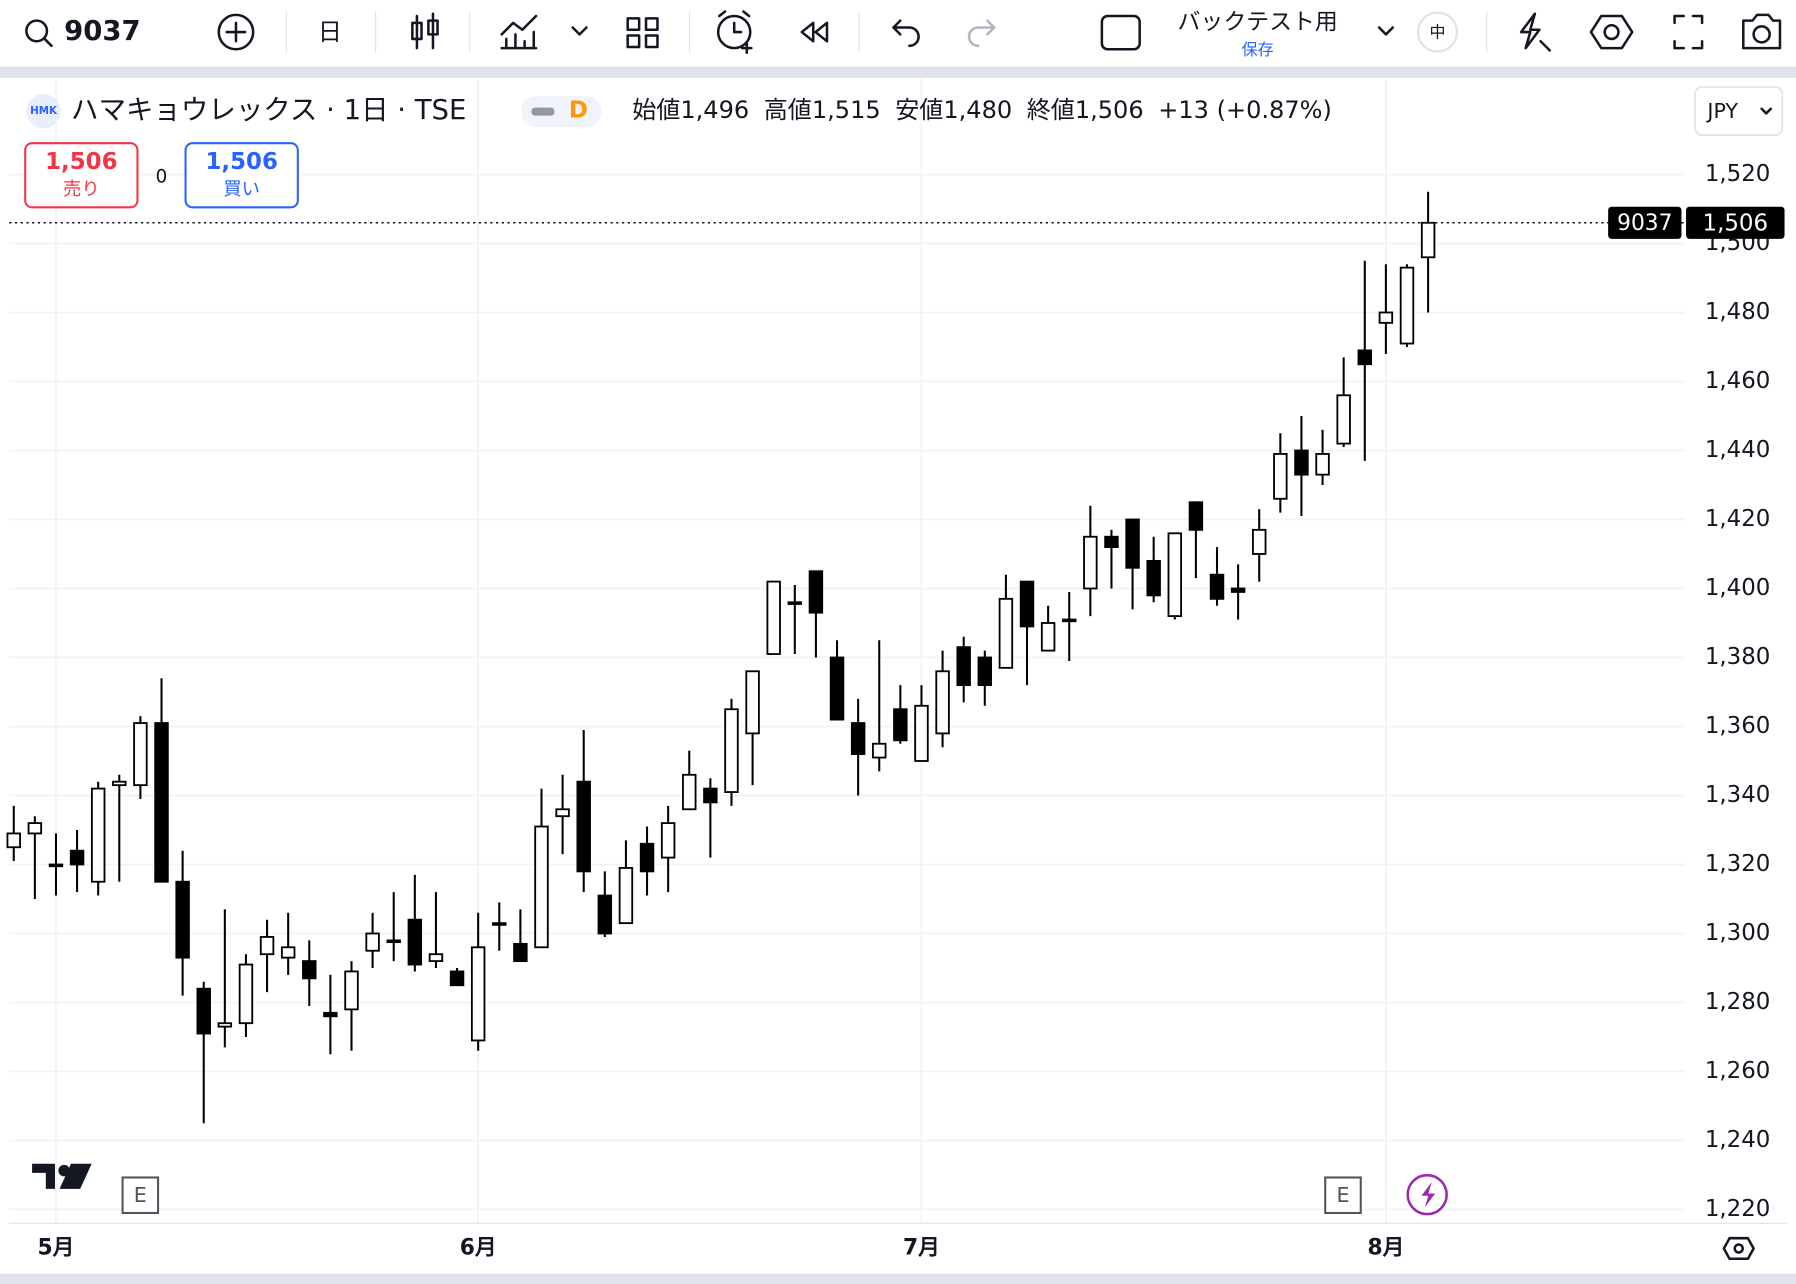 The image size is (1796, 1284). Describe the element at coordinates (1386, 31) in the screenshot. I see `layout-menu` at that location.